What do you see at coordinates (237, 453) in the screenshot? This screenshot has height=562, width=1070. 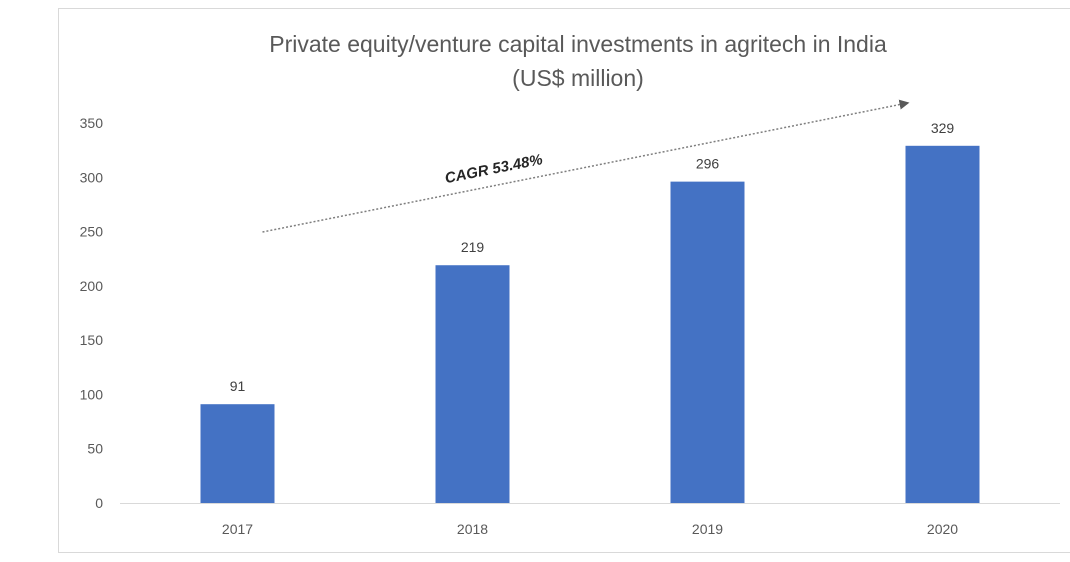 I see `bar-2017` at bounding box center [237, 453].